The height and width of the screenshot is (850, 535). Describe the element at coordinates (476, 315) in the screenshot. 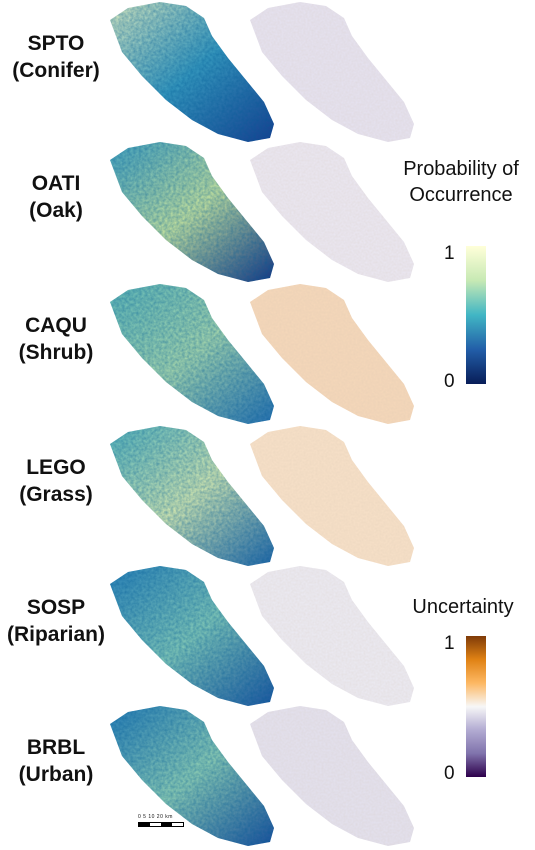

I see `probability-colorbar` at that location.